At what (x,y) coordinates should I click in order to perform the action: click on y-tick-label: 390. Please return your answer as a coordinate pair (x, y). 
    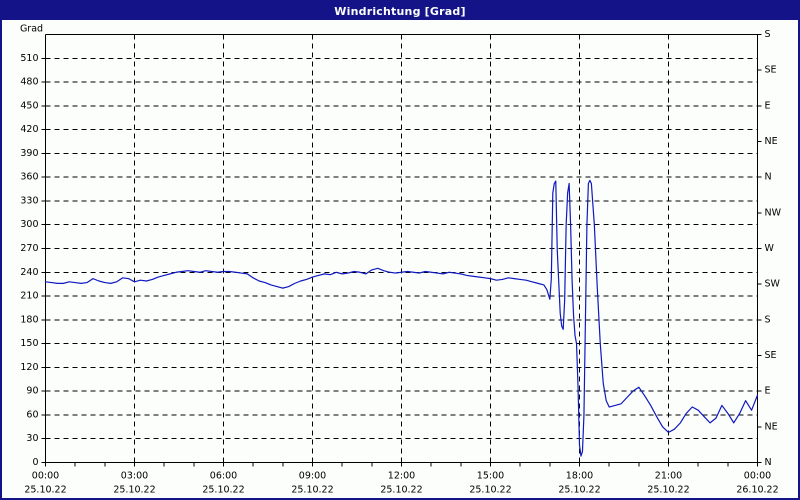
    Looking at the image, I should click on (29, 153).